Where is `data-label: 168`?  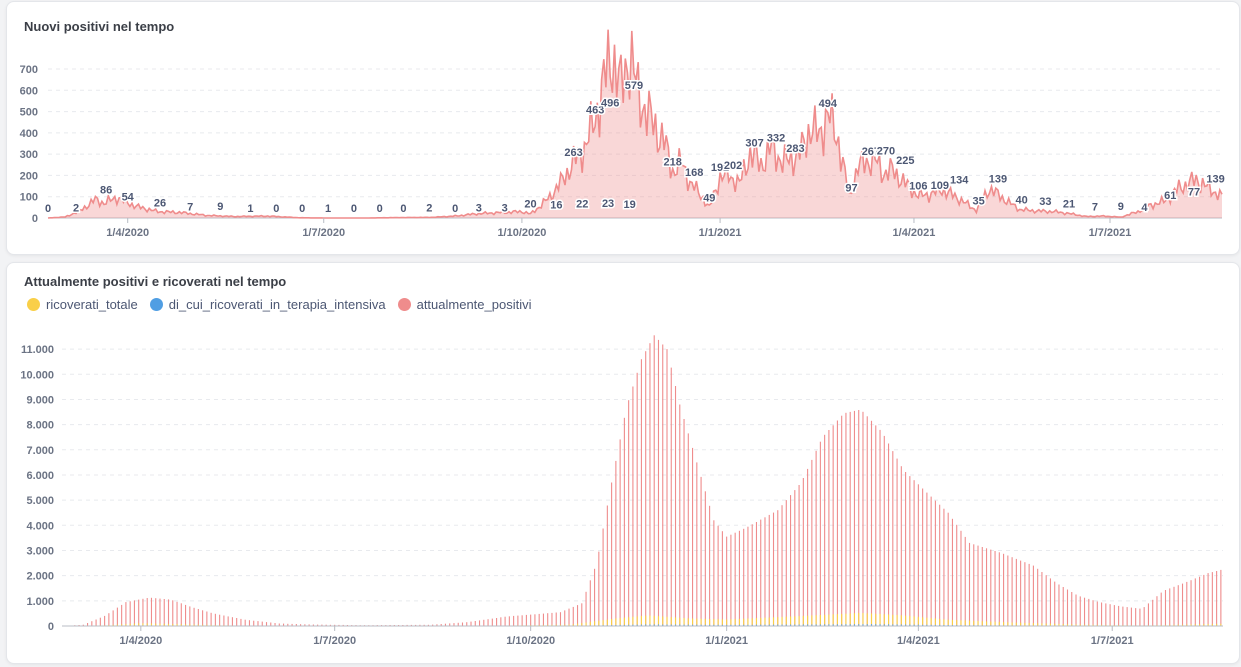 data-label: 168 is located at coordinates (694, 173).